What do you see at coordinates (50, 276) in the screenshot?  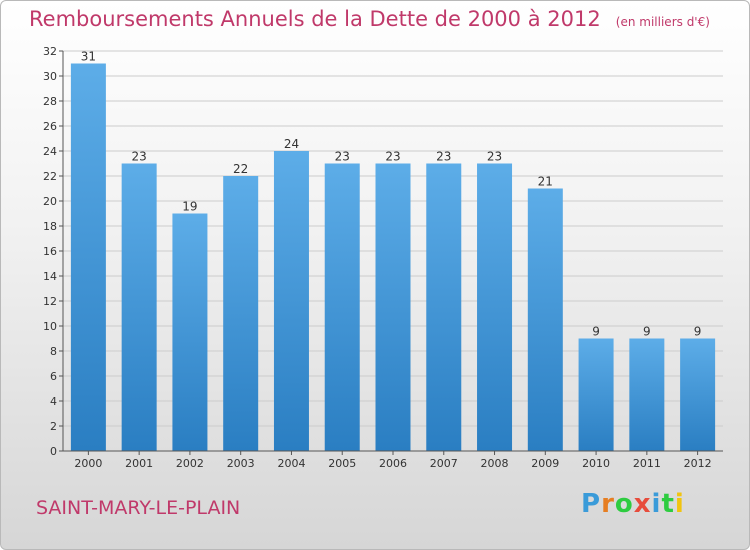 I see `y-tick-label: 14` at bounding box center [50, 276].